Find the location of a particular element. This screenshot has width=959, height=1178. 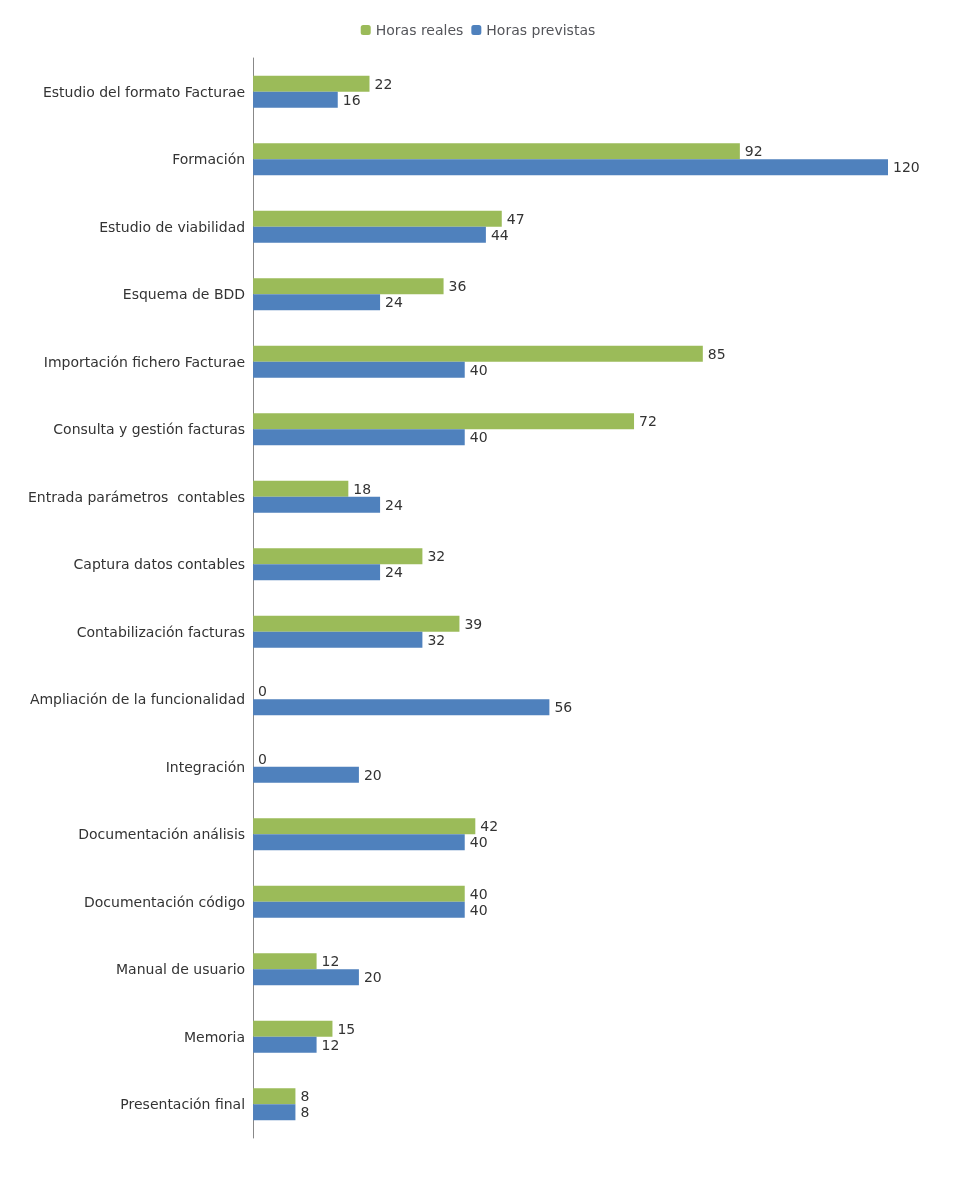

y-tick-label: Entrada parámetros contables is located at coordinates (136, 496).